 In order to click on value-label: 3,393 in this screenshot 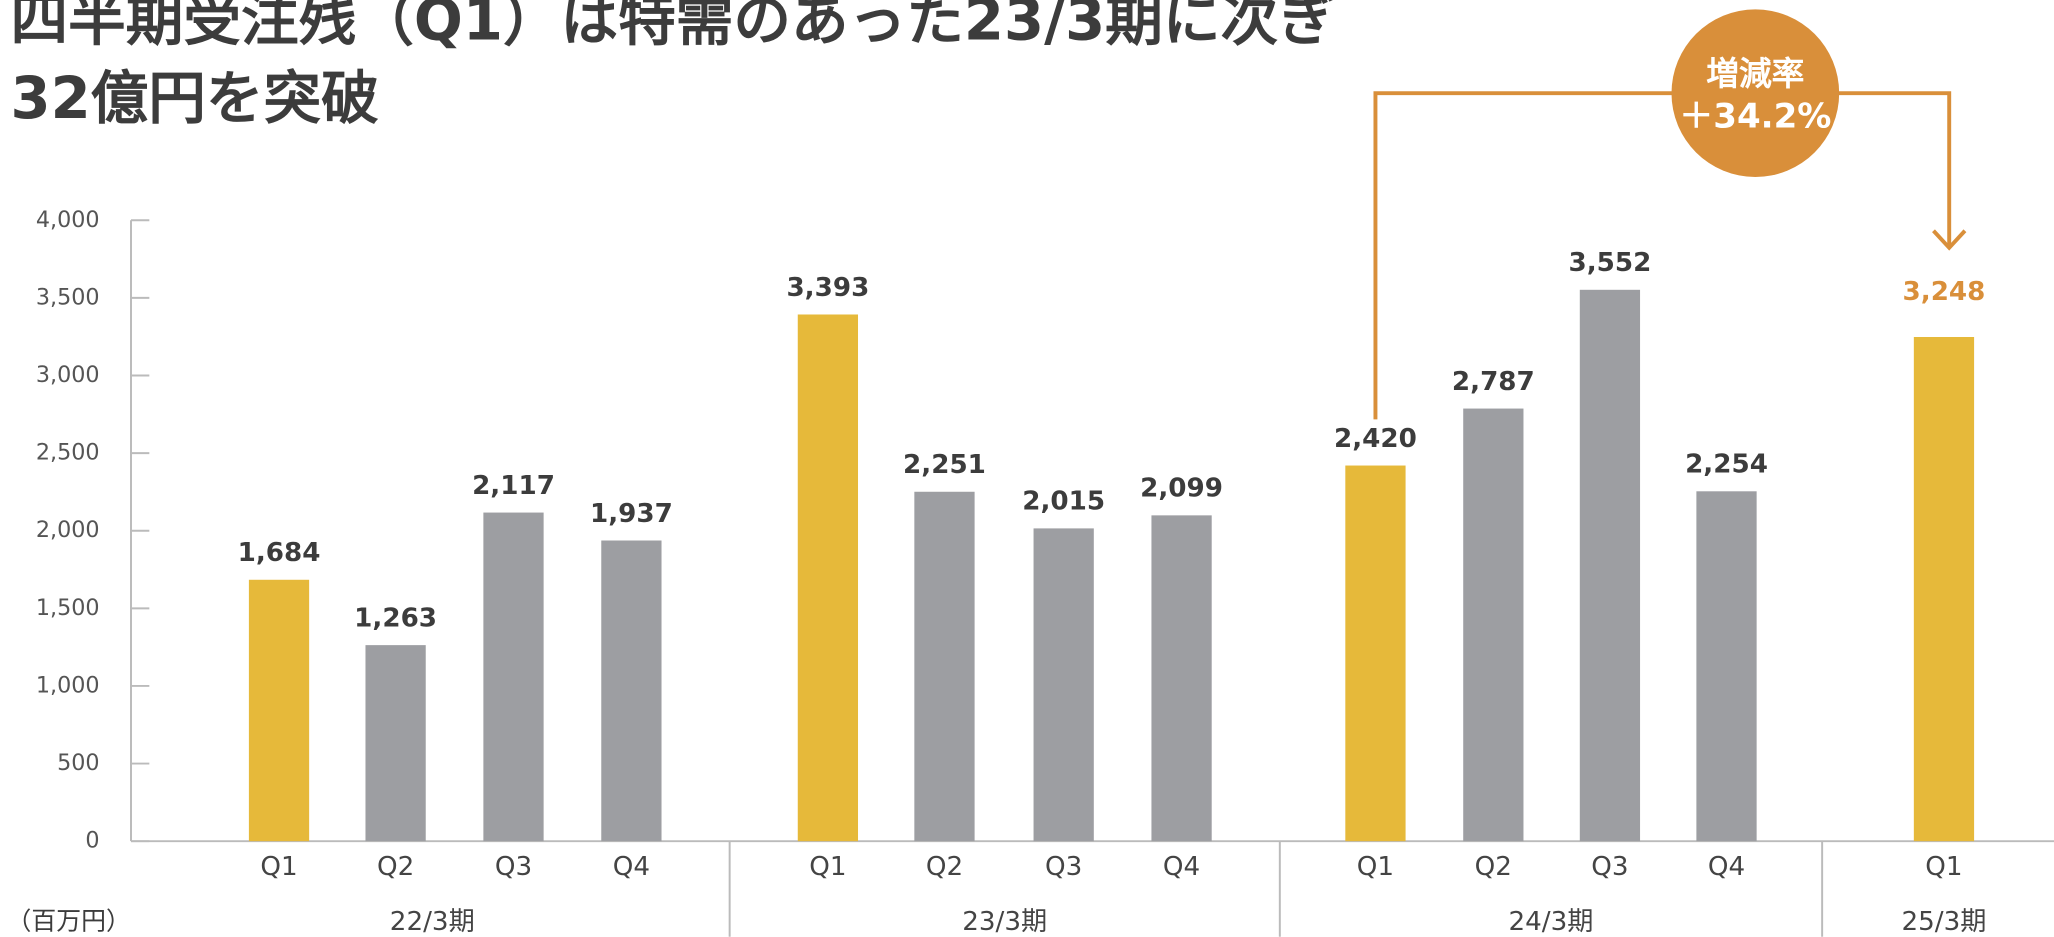, I will do `click(827, 288)`.